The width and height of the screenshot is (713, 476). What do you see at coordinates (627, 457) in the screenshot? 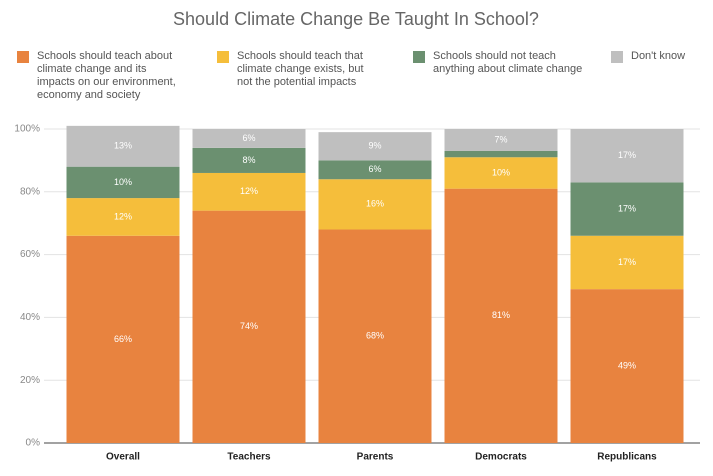
I see `x-tick-label: Republicans` at bounding box center [627, 457].